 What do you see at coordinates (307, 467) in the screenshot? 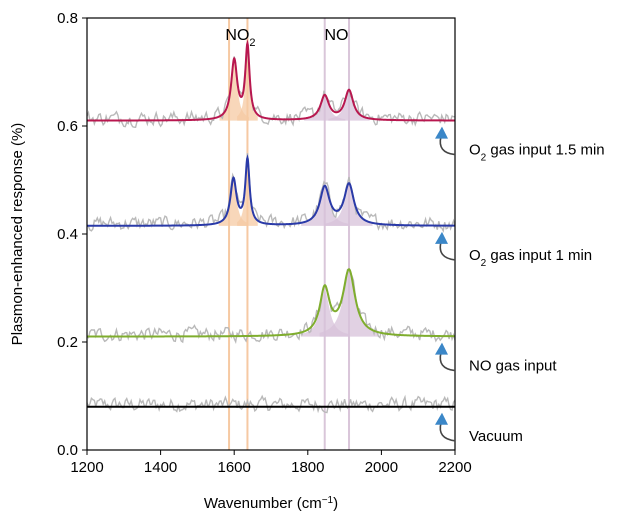
I see `x-tick-label: 1800` at bounding box center [307, 467].